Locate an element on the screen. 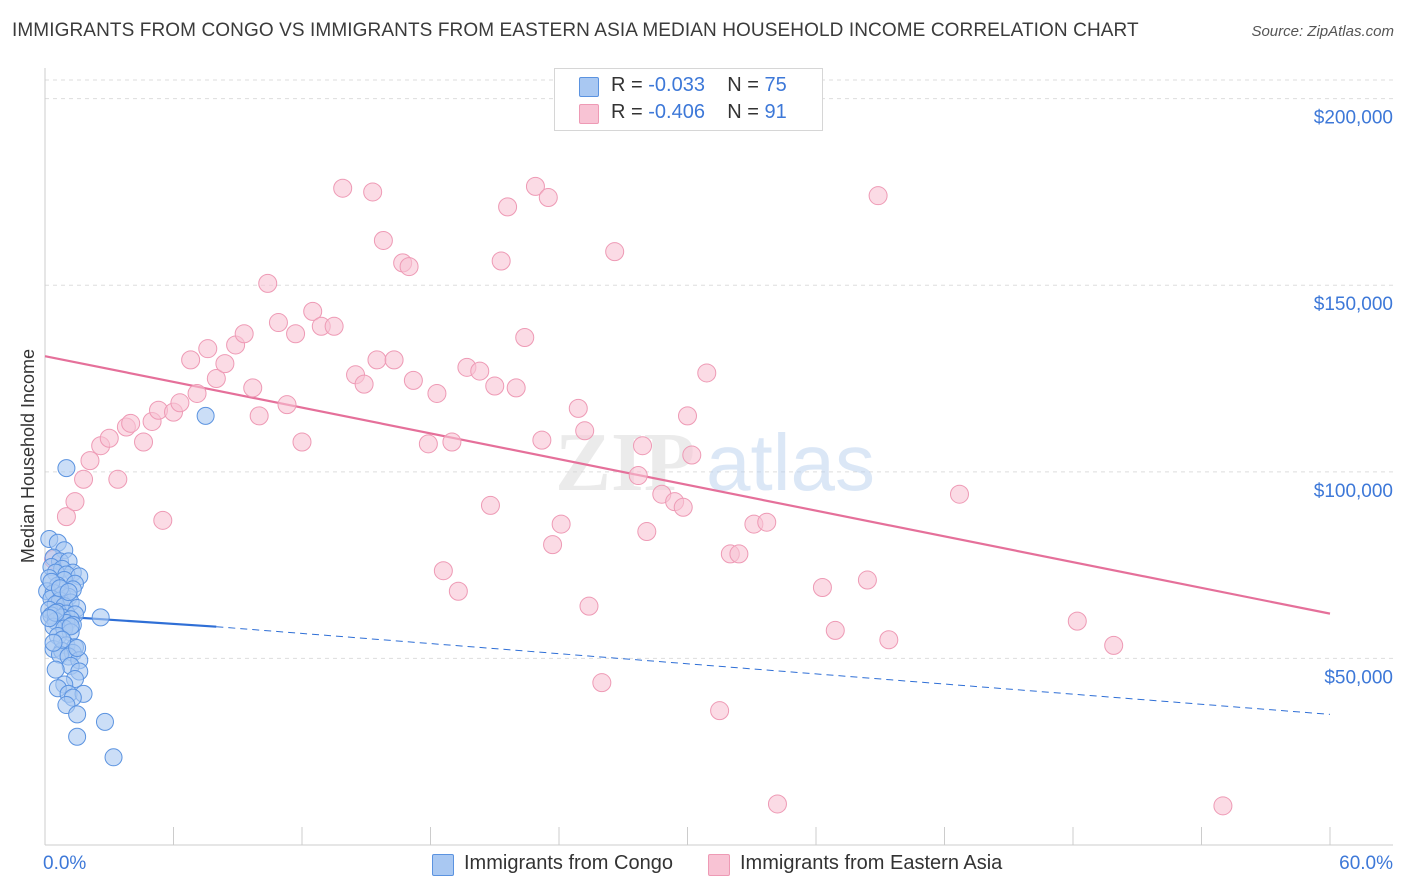  bottom-legend-swatch-congo is located at coordinates (443, 865).